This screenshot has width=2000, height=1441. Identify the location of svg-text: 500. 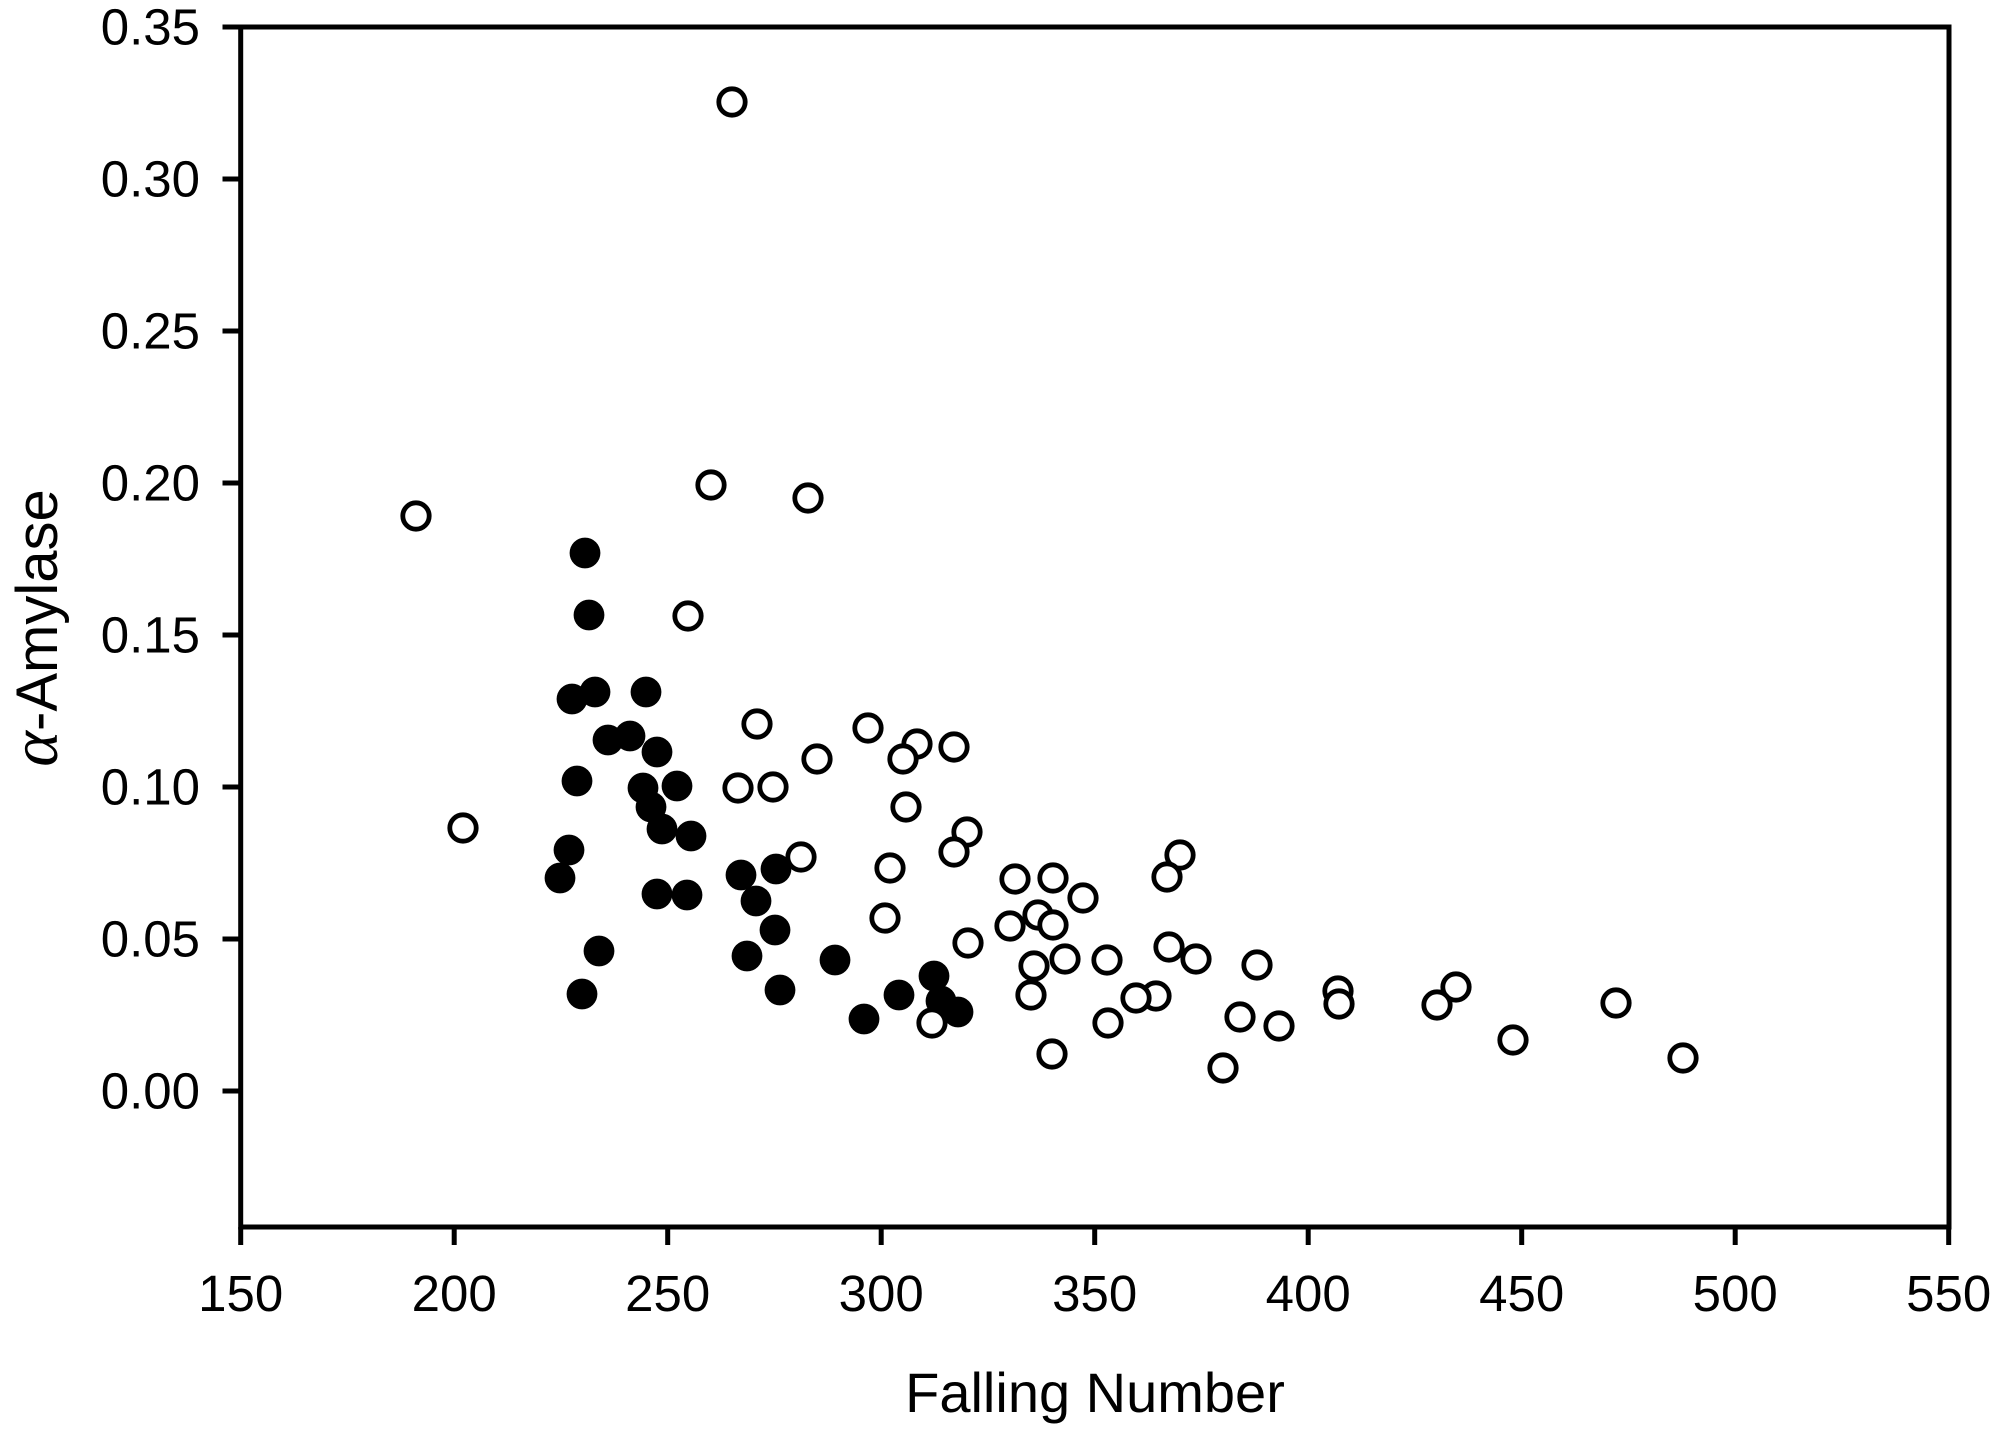
(1735, 1293).